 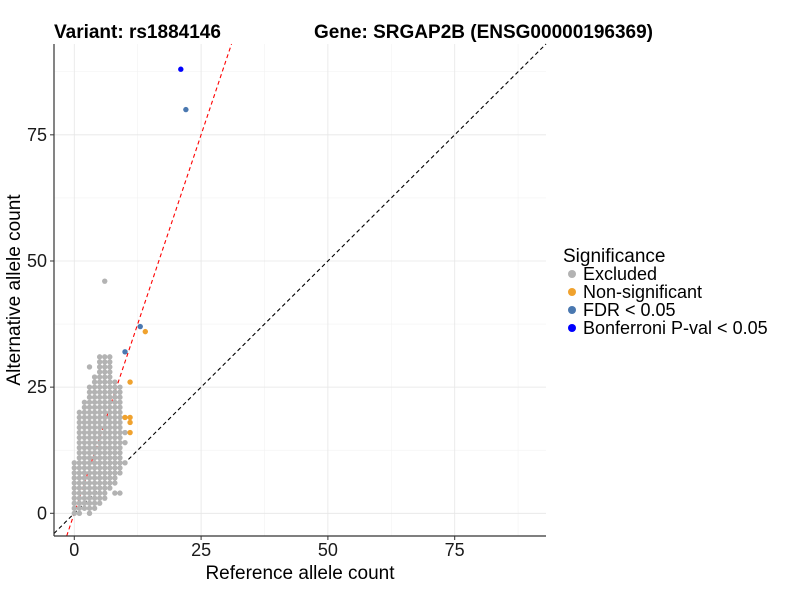 I want to click on x-tick-label: 75, so click(x=455, y=550).